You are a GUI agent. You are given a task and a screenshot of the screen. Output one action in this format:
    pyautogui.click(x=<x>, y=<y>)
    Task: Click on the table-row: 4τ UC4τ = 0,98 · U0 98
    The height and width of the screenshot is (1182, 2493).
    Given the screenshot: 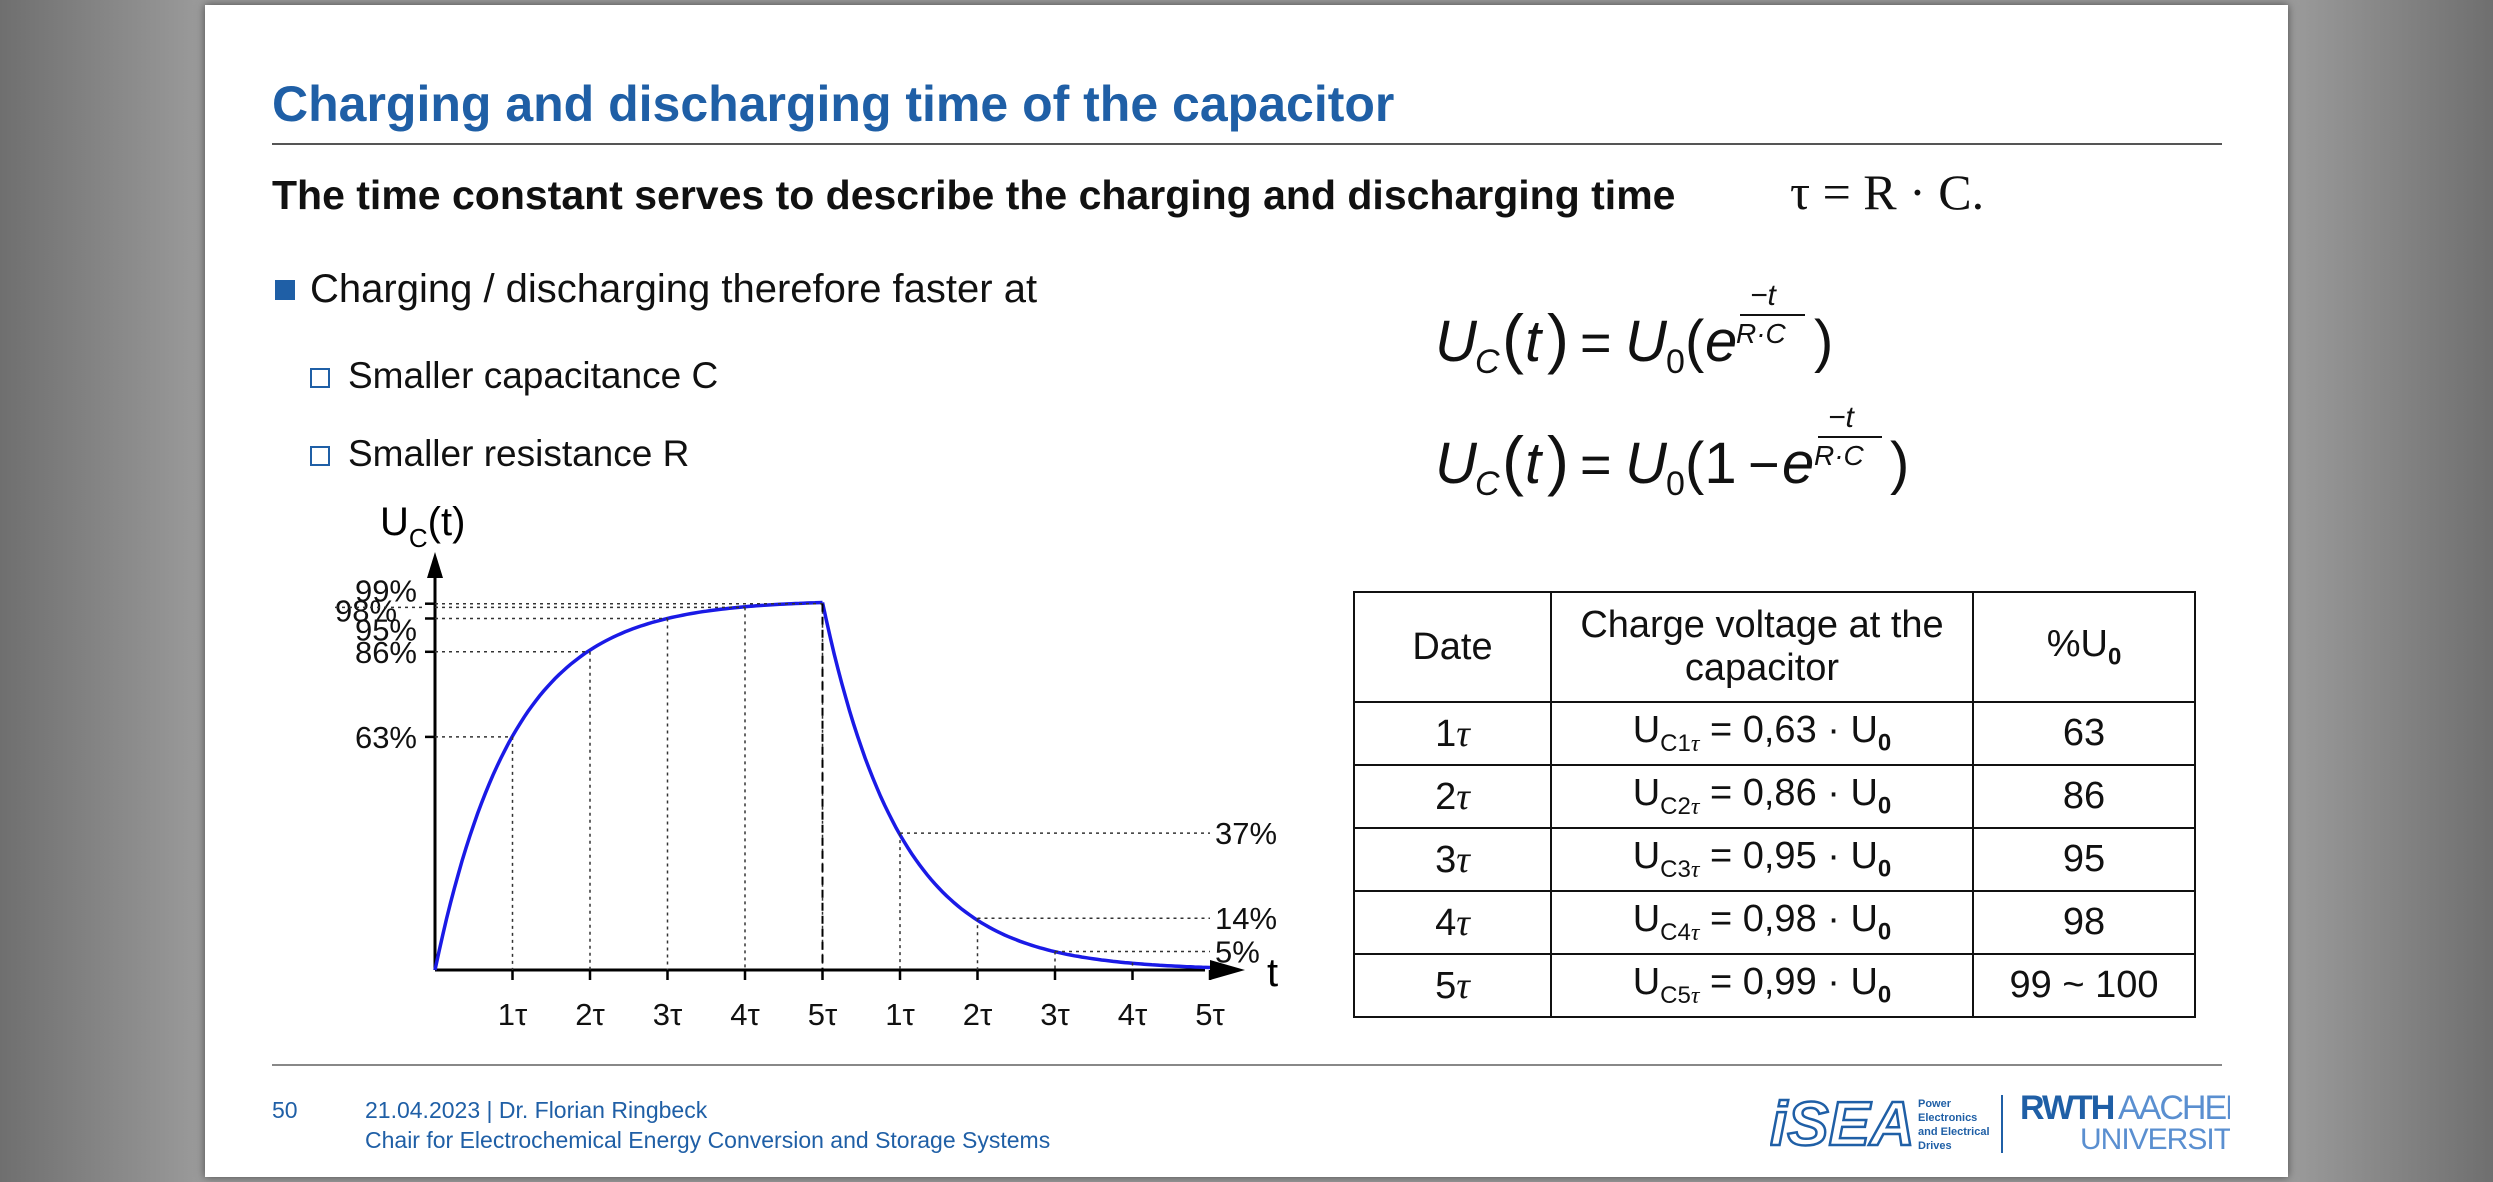 What is the action you would take?
    pyautogui.click(x=1774, y=922)
    